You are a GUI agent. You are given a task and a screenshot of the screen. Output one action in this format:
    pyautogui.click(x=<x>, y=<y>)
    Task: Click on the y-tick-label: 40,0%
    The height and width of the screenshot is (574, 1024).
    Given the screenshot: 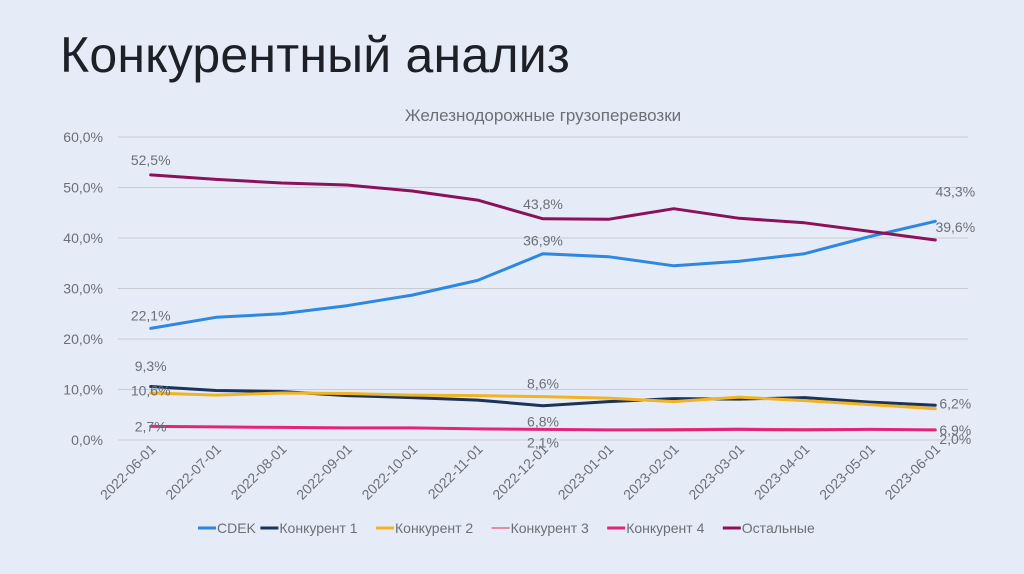 What is the action you would take?
    pyautogui.click(x=83, y=238)
    